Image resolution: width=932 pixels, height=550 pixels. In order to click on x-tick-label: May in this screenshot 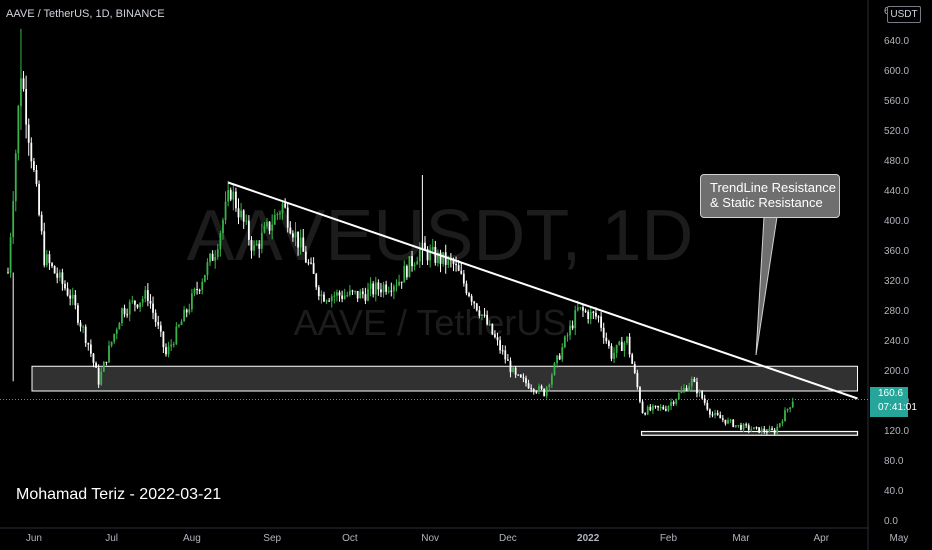, I will do `click(899, 538)`.